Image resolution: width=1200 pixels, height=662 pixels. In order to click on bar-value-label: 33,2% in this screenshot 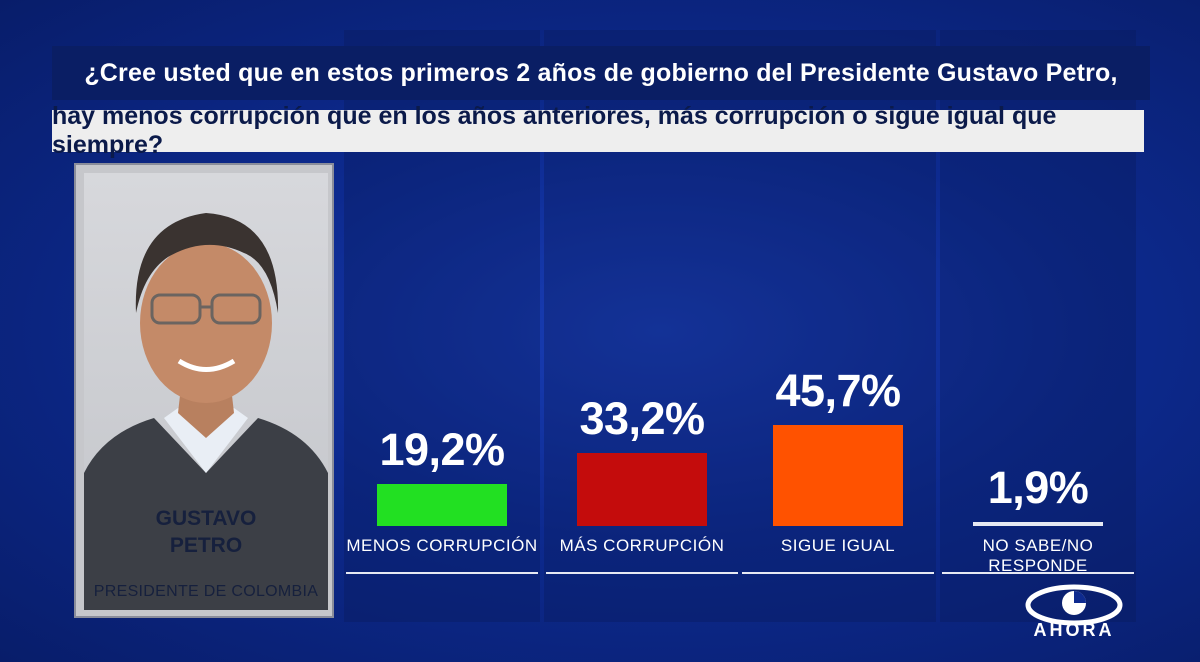, I will do `click(642, 418)`.